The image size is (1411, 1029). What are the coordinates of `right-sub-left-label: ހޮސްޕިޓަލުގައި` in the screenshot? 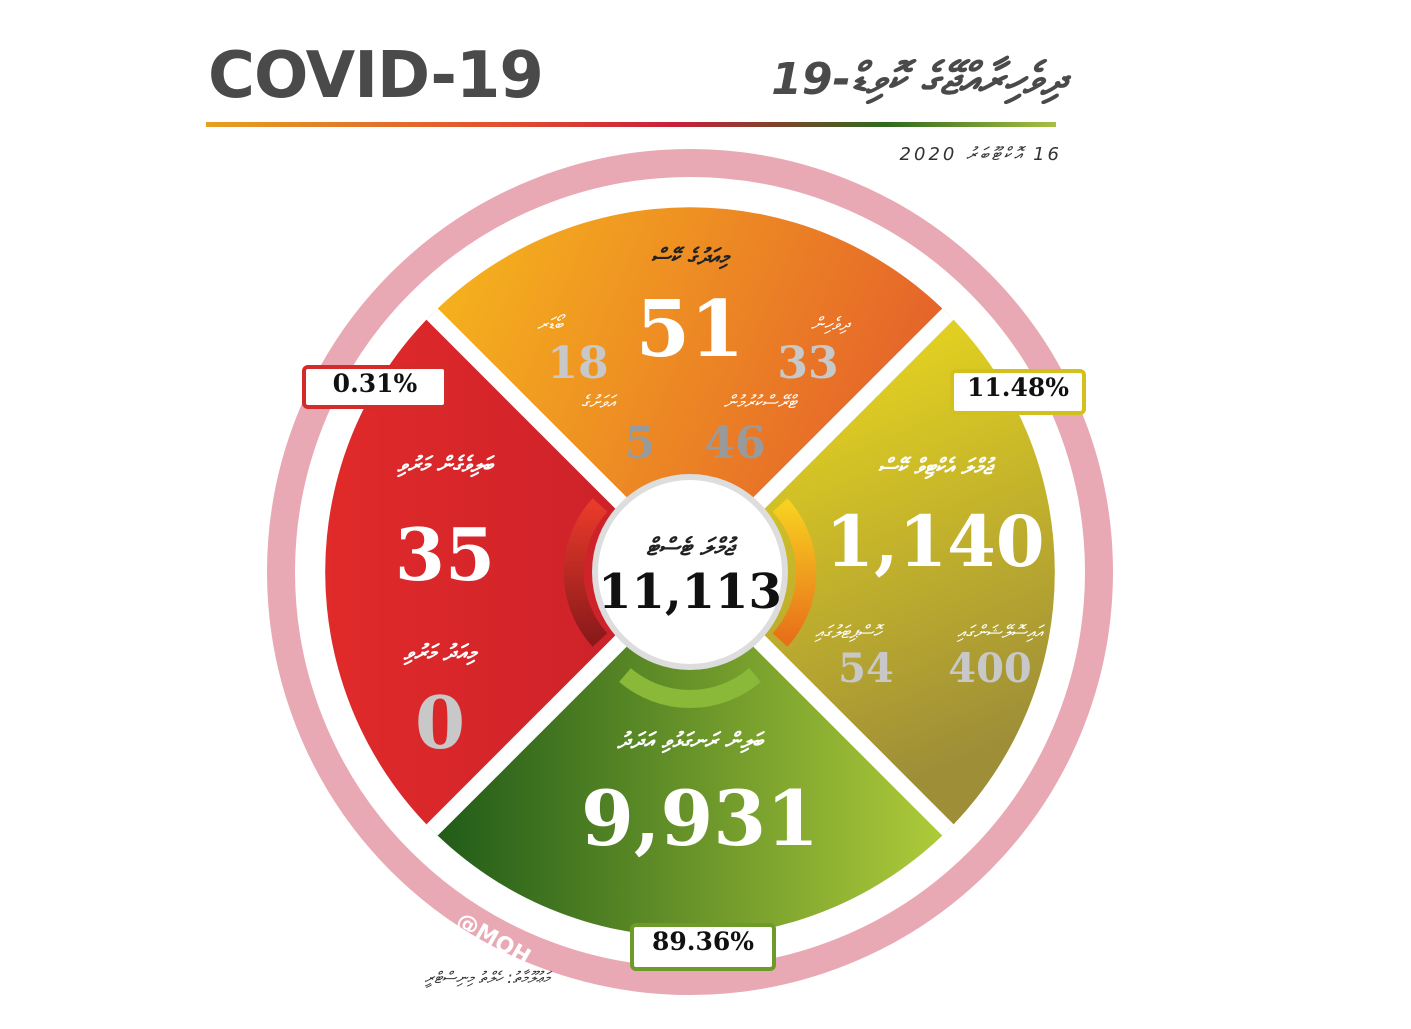 It's located at (849, 632).